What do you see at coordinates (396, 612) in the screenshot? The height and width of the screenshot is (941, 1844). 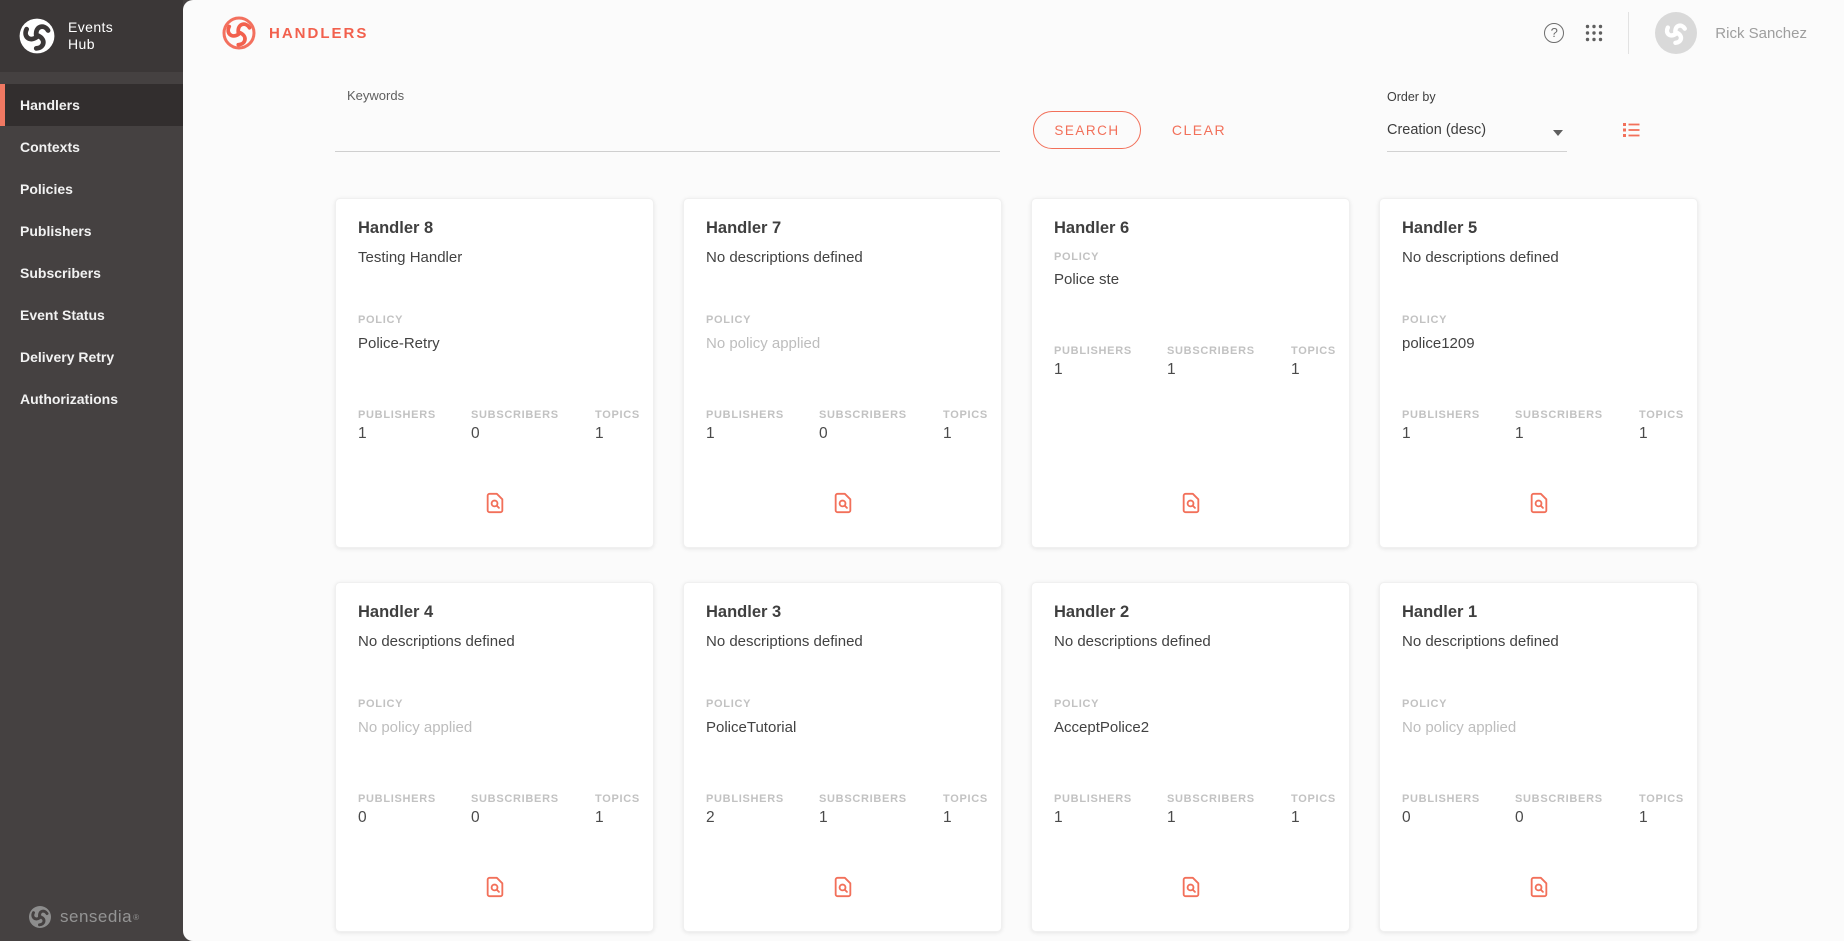 I see `handler-name: Handler 4` at bounding box center [396, 612].